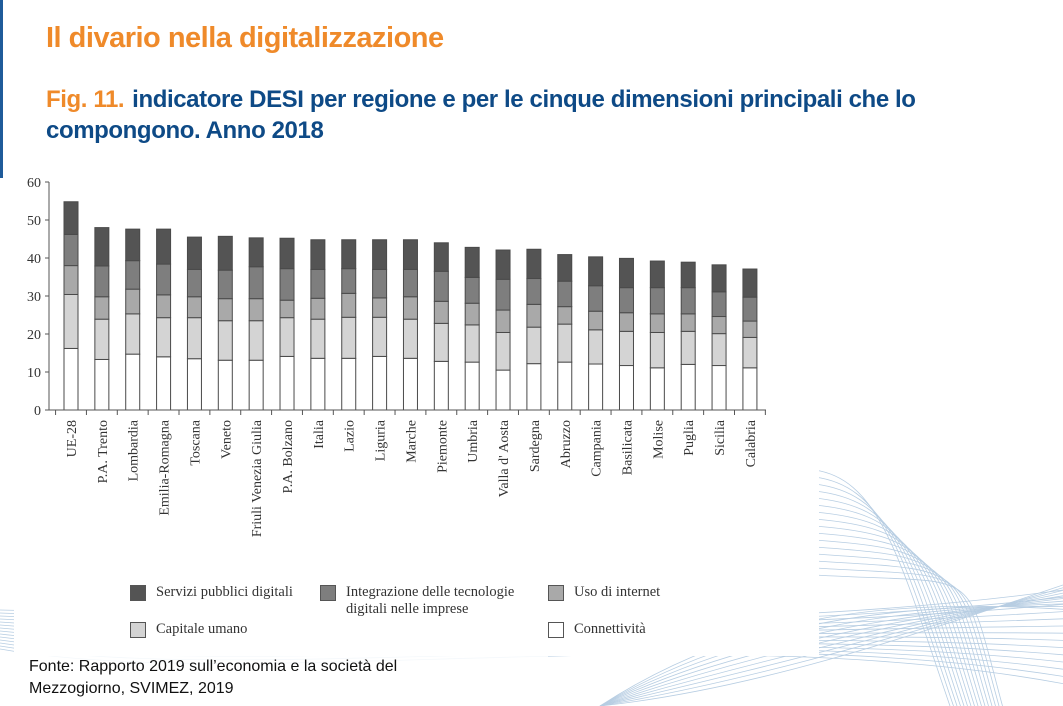  Describe the element at coordinates (257, 478) in the screenshot. I see `x-tick-label: Friuli Venezia Giulia` at that location.